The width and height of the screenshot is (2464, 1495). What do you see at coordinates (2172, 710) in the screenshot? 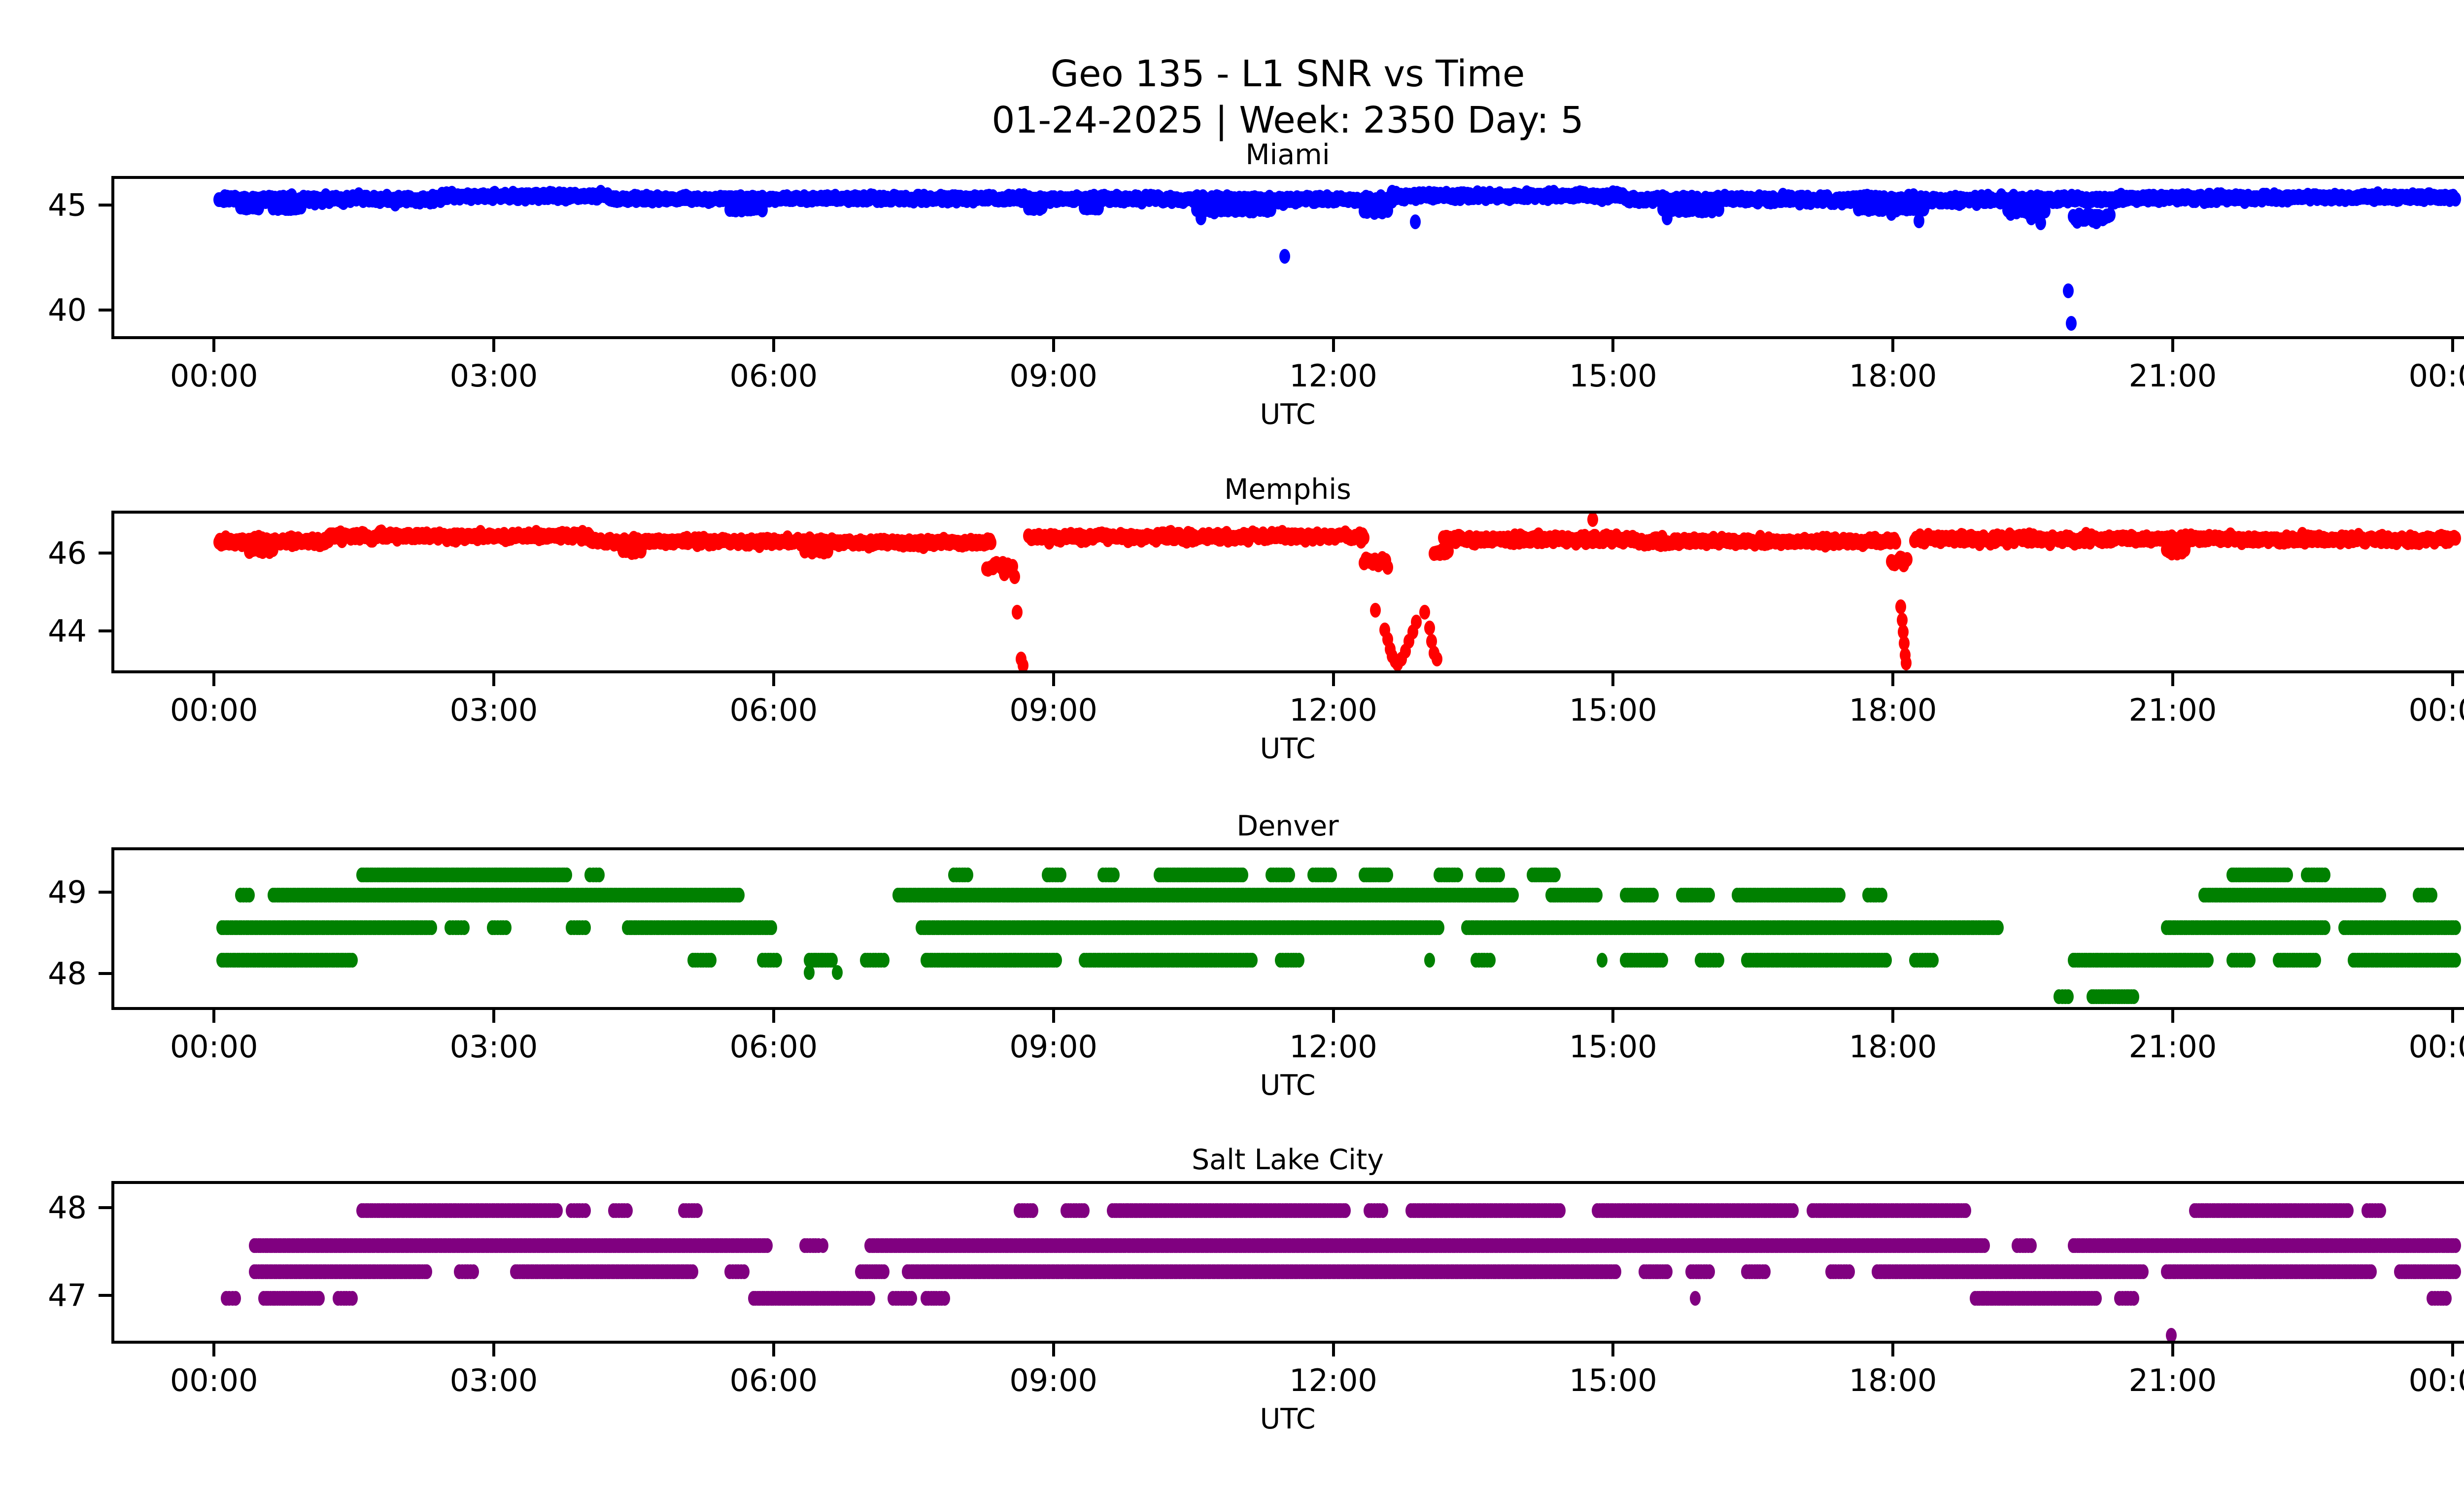
I see `x-tick-label: 21:00` at bounding box center [2172, 710].